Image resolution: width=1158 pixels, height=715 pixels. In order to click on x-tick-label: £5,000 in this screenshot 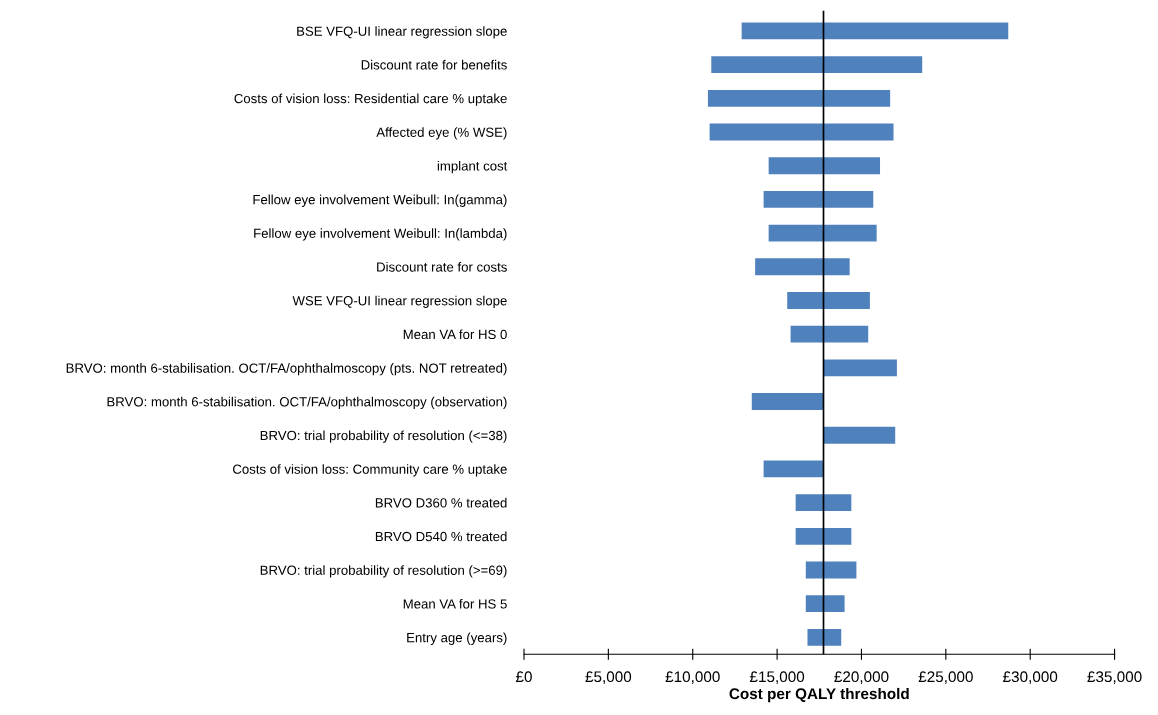, I will do `click(608, 677)`.